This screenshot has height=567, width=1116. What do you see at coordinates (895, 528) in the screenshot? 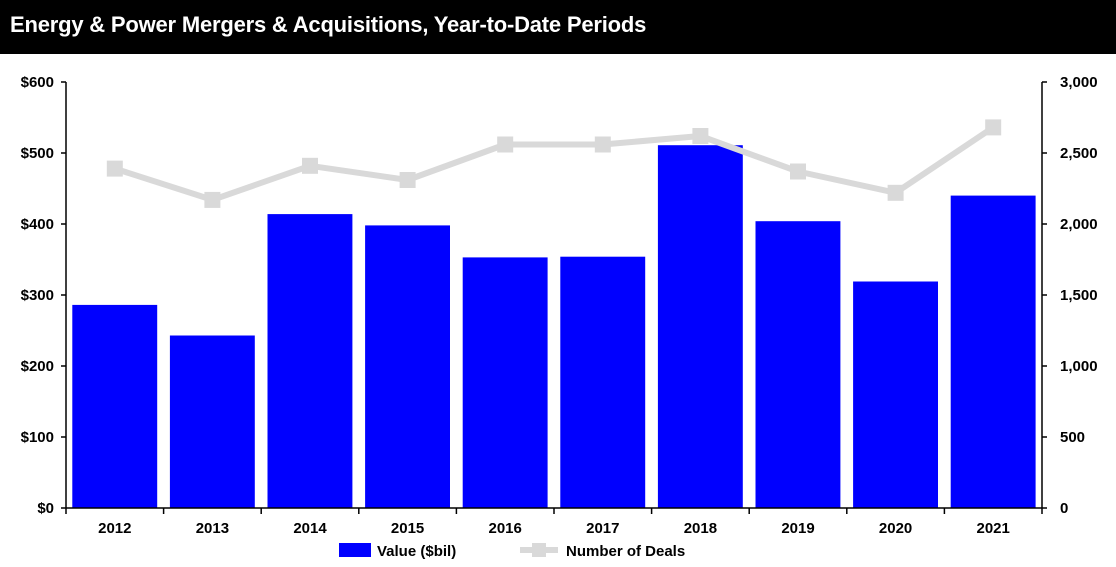
I see `x-tick-label-2020: 2020` at bounding box center [895, 528].